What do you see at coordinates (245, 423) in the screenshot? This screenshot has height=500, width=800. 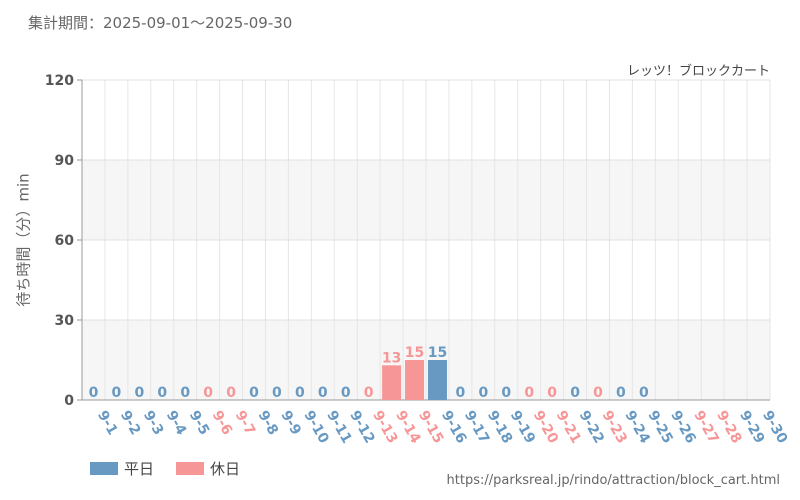 I see `x-tick-label: 9-7` at bounding box center [245, 423].